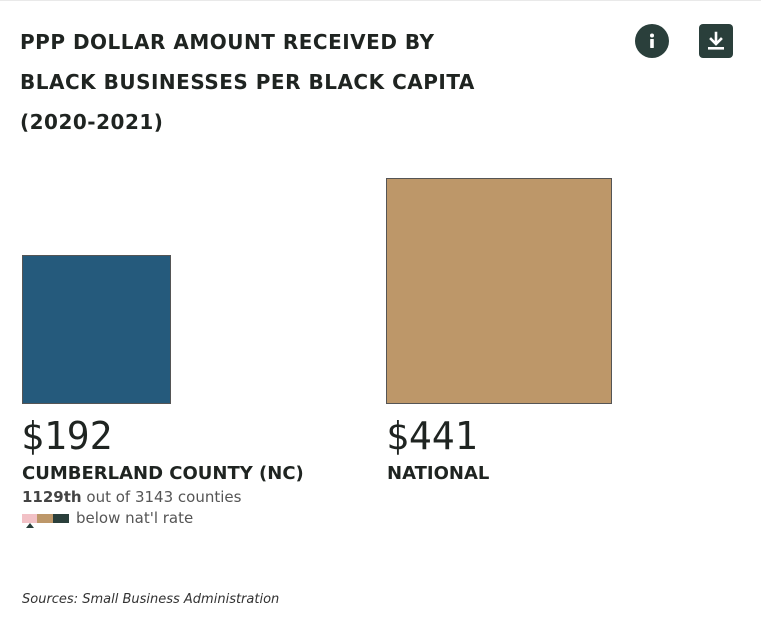  Describe the element at coordinates (96, 329) in the screenshot. I see `bar-cumberland-county` at that location.